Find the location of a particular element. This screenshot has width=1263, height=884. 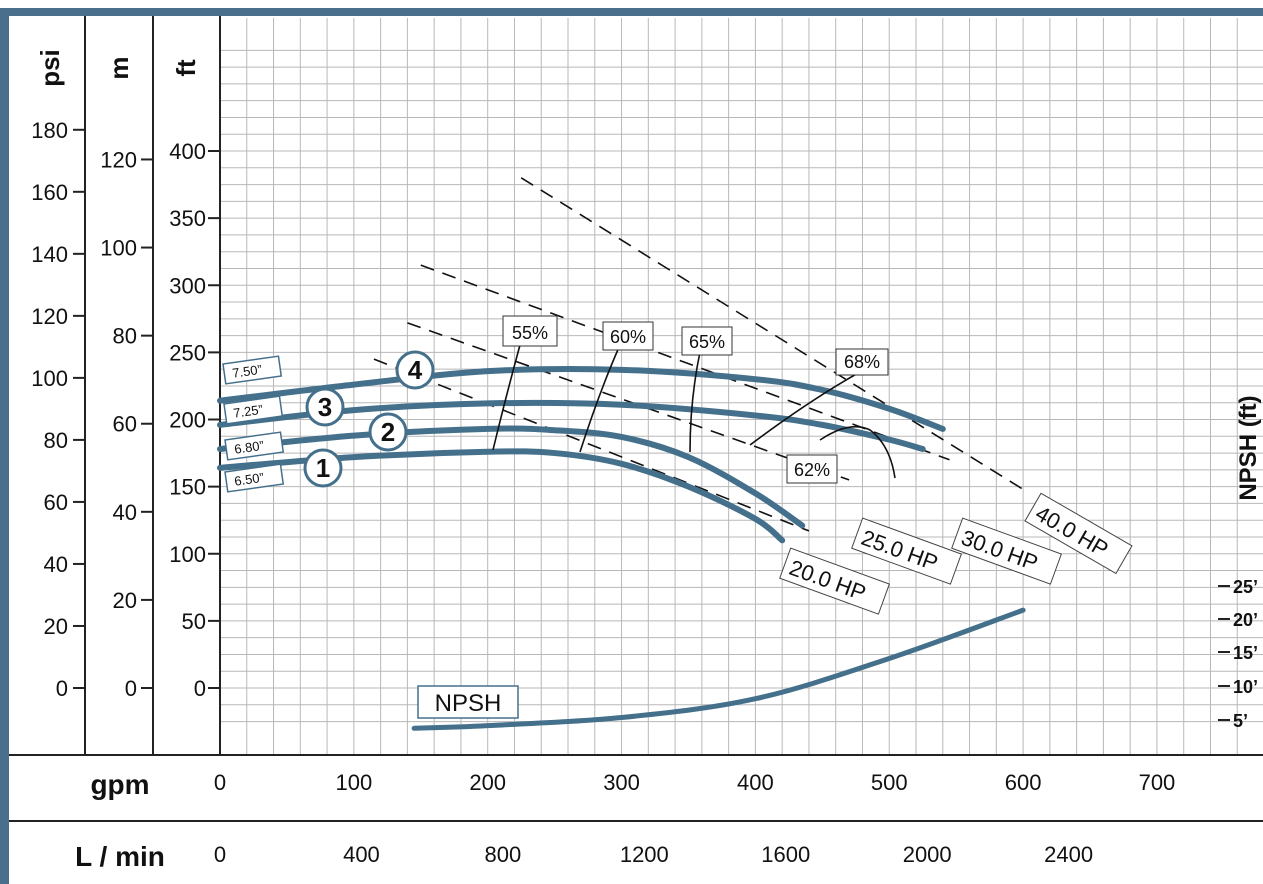

tick-label: 1200 is located at coordinates (644, 854).